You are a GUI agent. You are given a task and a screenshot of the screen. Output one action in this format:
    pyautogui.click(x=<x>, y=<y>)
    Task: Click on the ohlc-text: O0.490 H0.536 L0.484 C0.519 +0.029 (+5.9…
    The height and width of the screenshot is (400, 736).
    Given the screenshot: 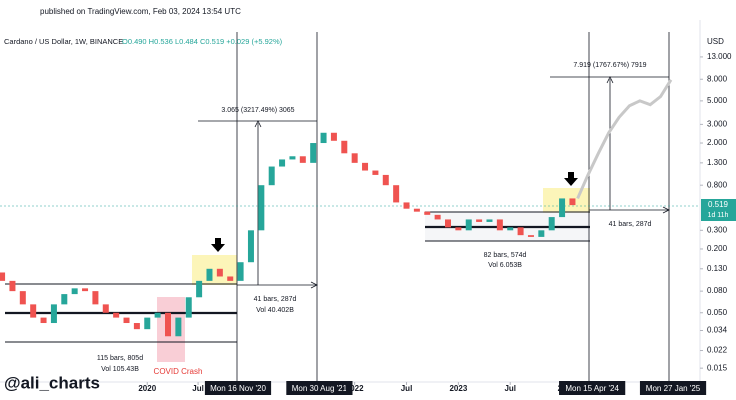 What is the action you would take?
    pyautogui.click(x=202, y=41)
    